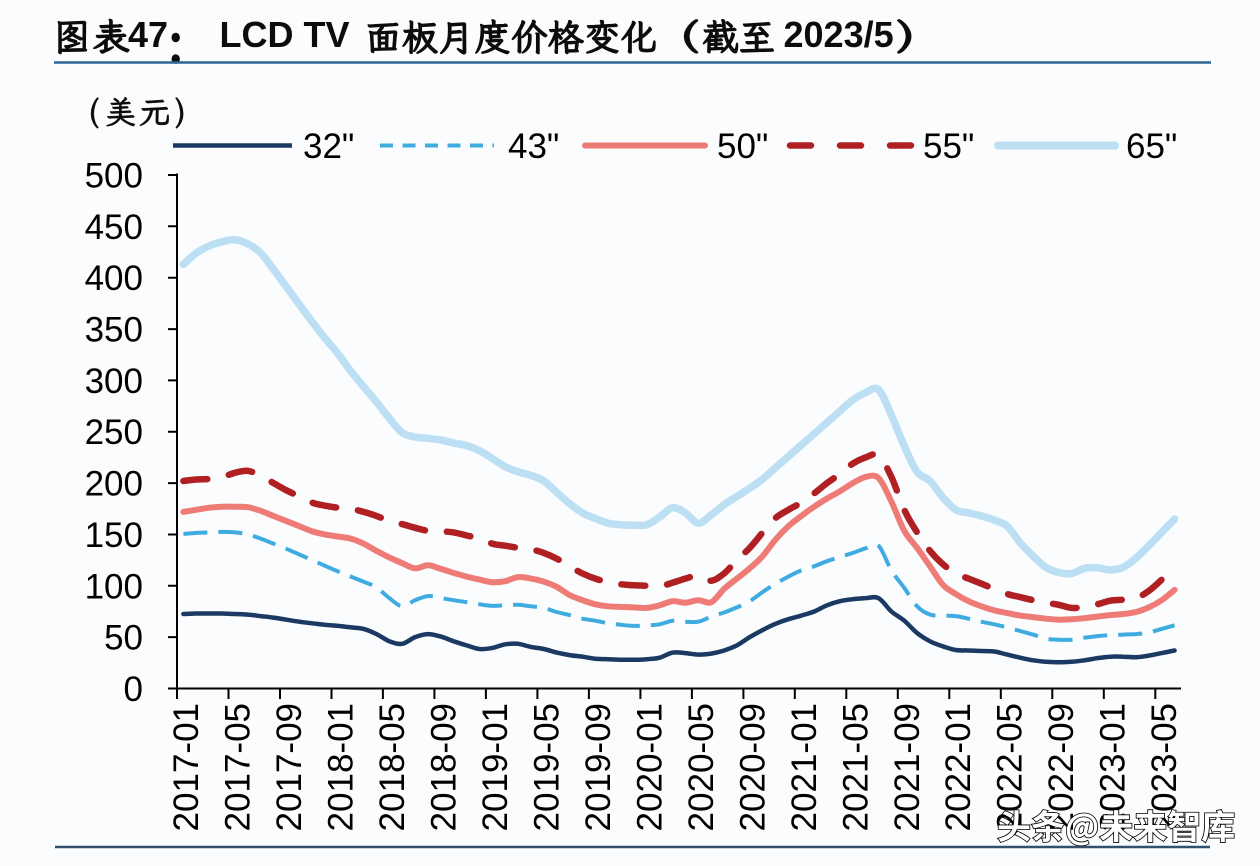 The image size is (1260, 866). Describe the element at coordinates (839, 34) in the screenshot. I see `svg-text: 2023/5` at that location.